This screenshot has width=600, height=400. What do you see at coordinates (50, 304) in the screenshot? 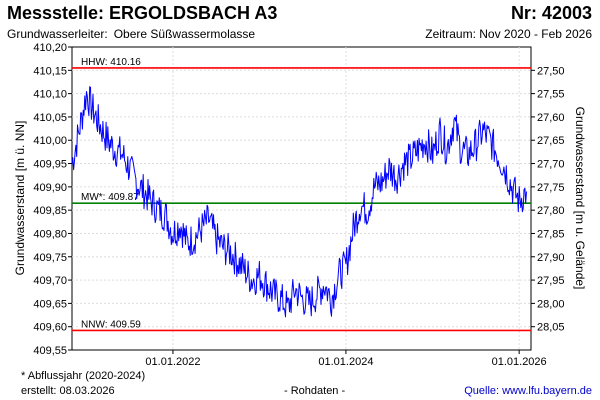
I see `y-tick-label: 409,65` at bounding box center [50, 304].